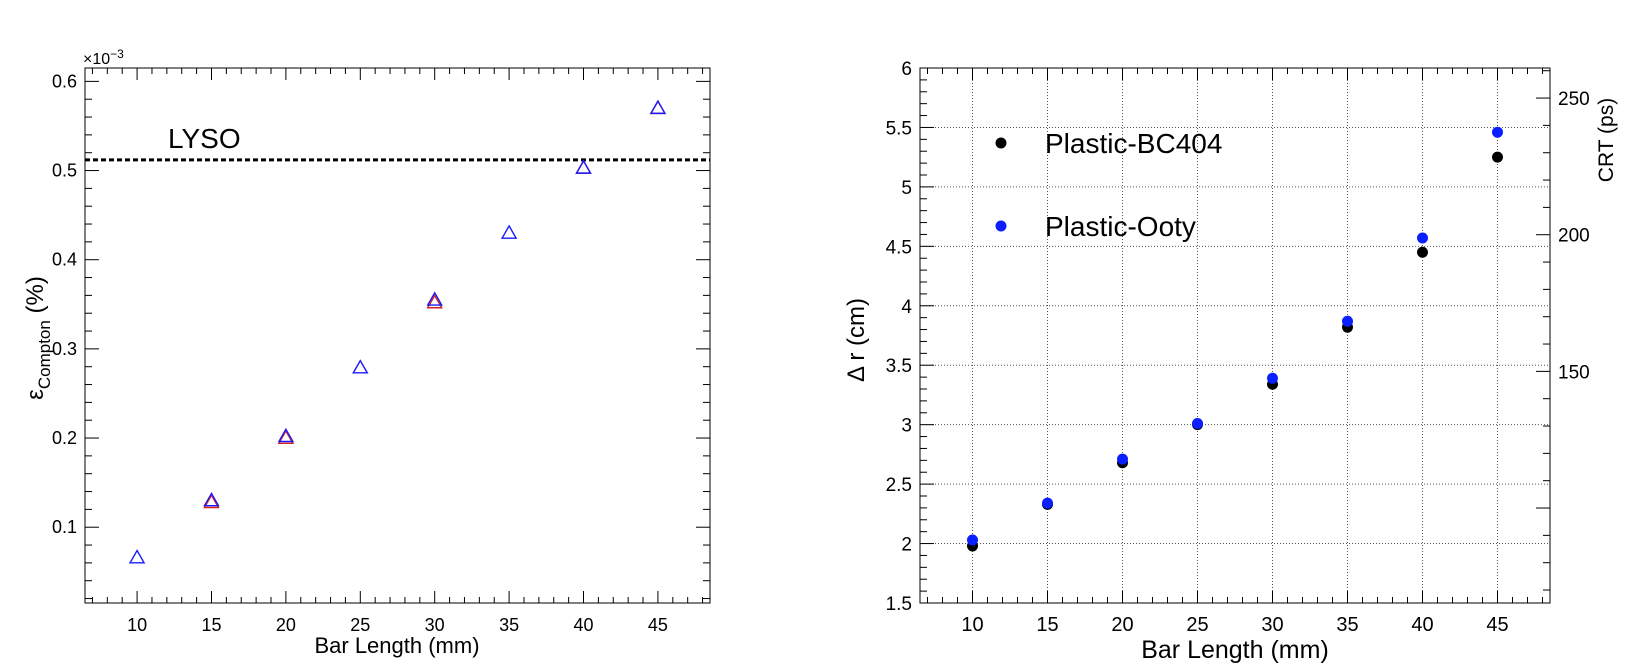 The height and width of the screenshot is (668, 1625). What do you see at coordinates (899, 247) in the screenshot?
I see `y-tick-label: 4.5` at bounding box center [899, 247].